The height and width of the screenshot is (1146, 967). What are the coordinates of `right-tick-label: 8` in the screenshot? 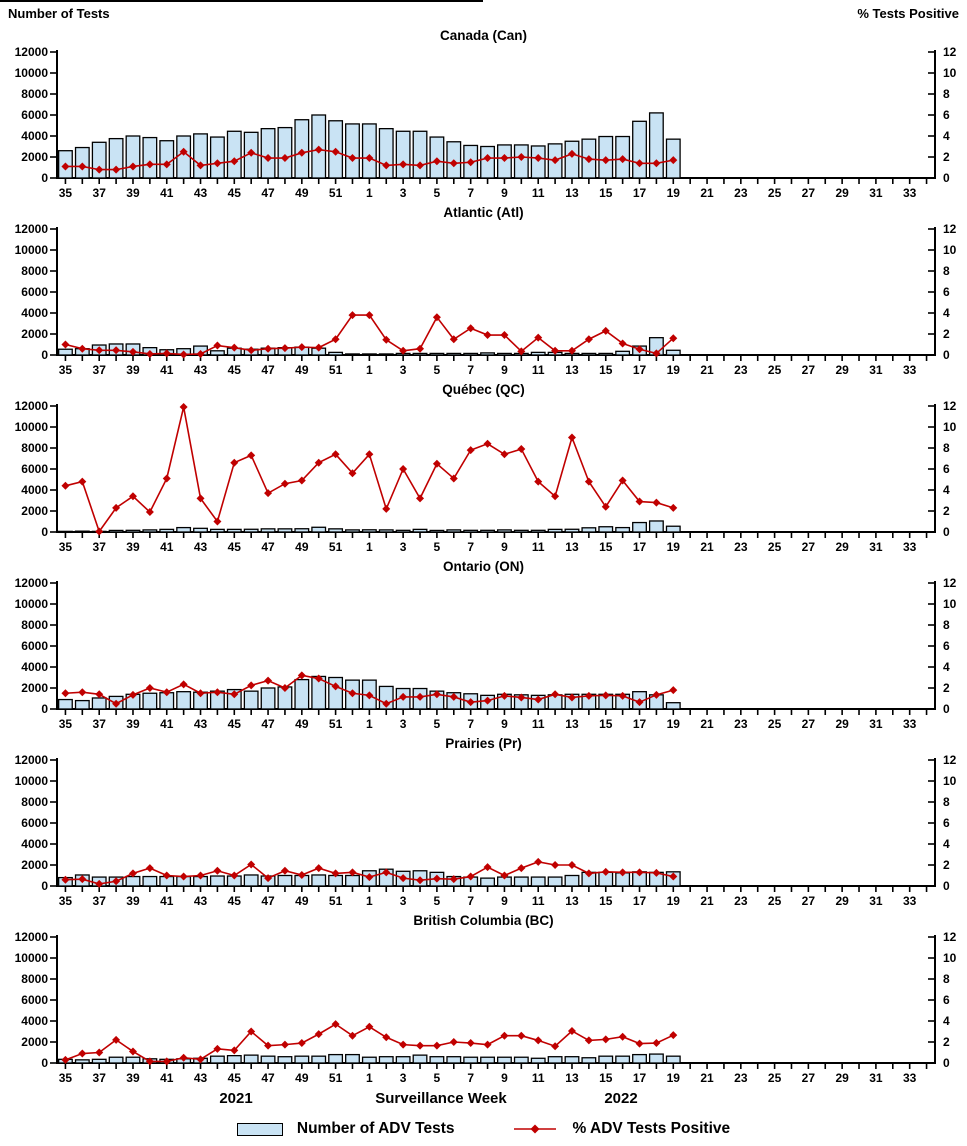 It's located at (946, 94).